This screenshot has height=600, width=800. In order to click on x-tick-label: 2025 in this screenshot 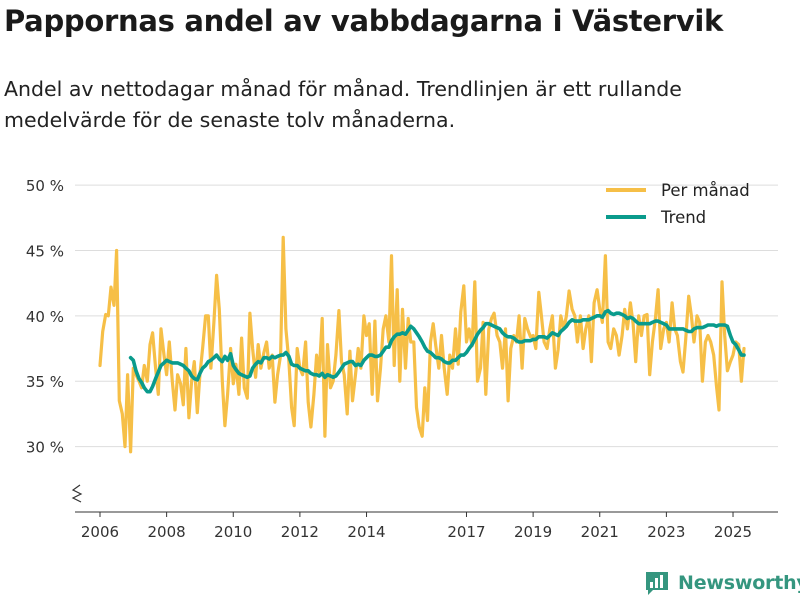, I will do `click(733, 532)`.